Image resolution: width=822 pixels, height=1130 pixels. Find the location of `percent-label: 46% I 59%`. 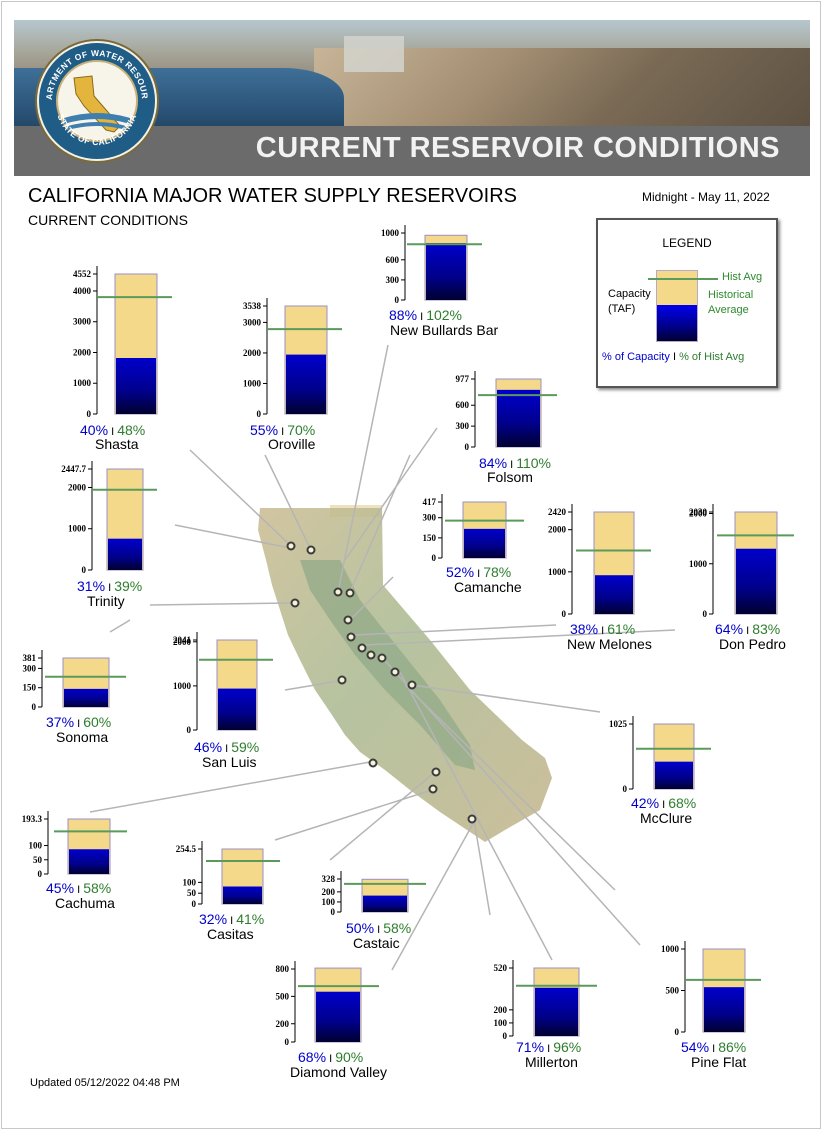

percent-label: 46% I 59% is located at coordinates (226, 747).